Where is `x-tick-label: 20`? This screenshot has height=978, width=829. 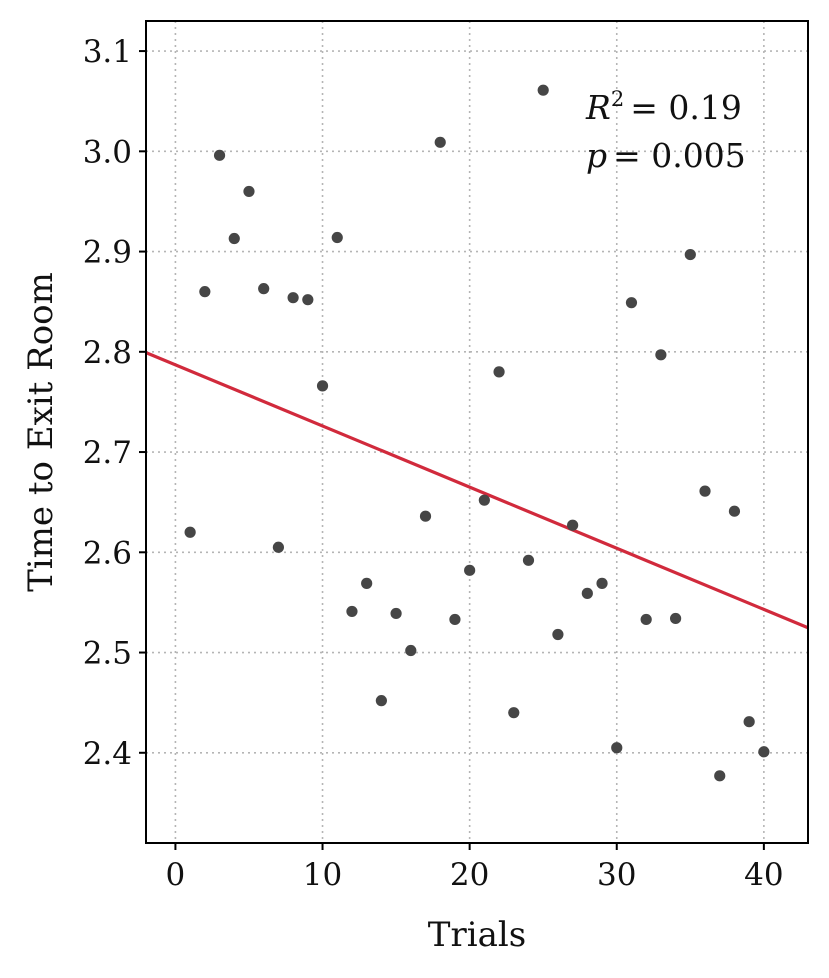
x-tick-label: 20 is located at coordinates (469, 875).